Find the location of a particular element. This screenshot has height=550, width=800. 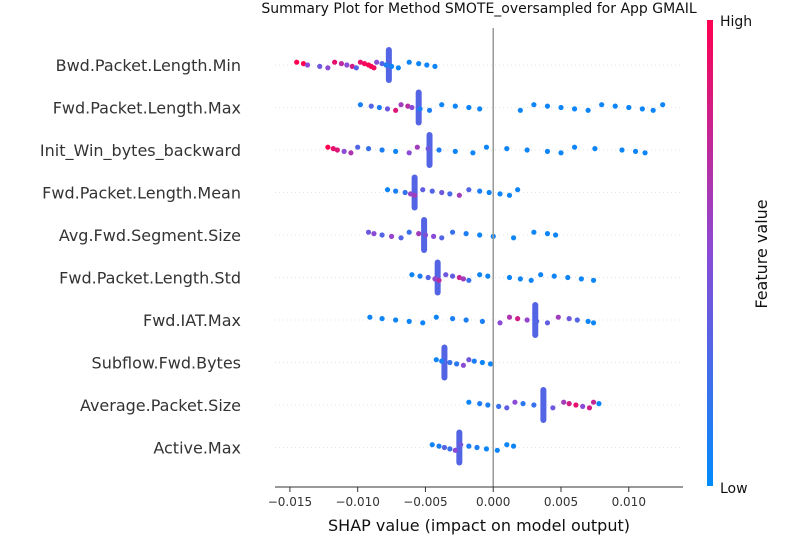

feature-row: Active.Max is located at coordinates (418, 447).